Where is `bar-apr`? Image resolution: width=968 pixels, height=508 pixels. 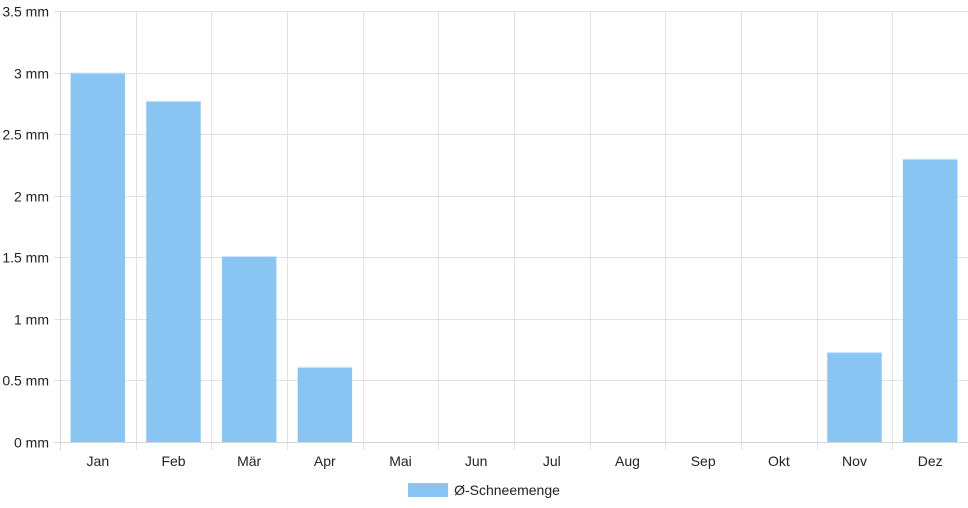 bar-apr is located at coordinates (325, 404).